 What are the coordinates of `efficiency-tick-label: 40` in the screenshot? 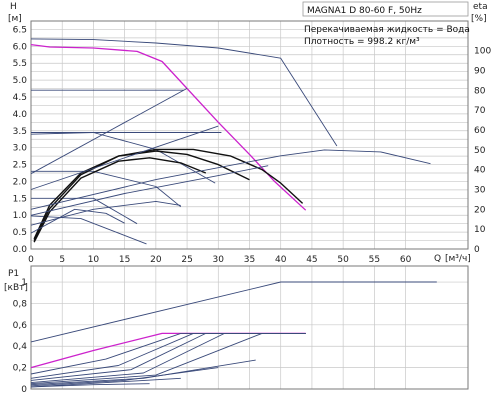 It's located at (480, 171).